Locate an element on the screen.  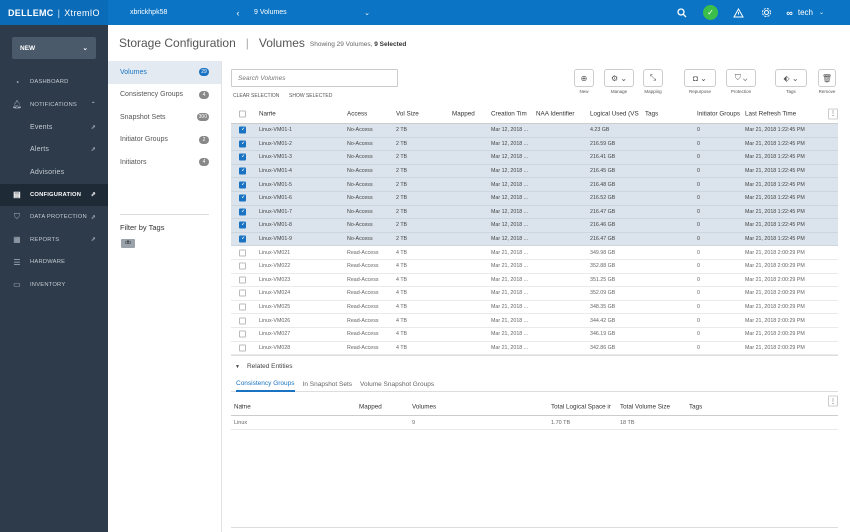
volume-selector: 9 Volumes ⌄ is located at coordinates (313, 13).